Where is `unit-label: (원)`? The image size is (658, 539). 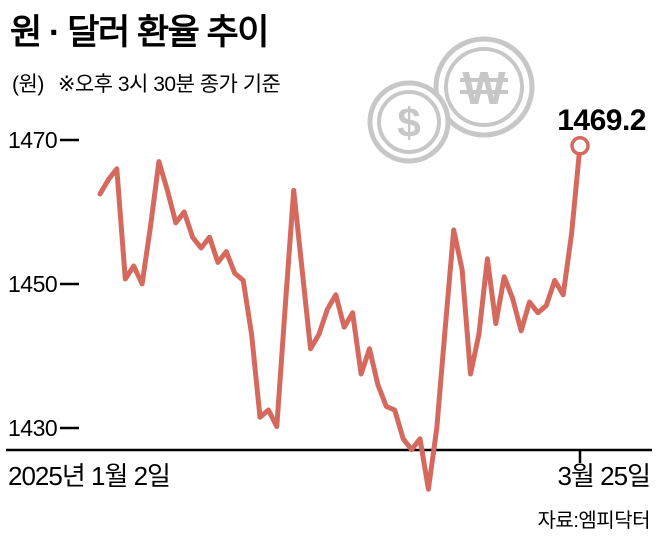
unit-label: (원) is located at coordinates (28, 84).